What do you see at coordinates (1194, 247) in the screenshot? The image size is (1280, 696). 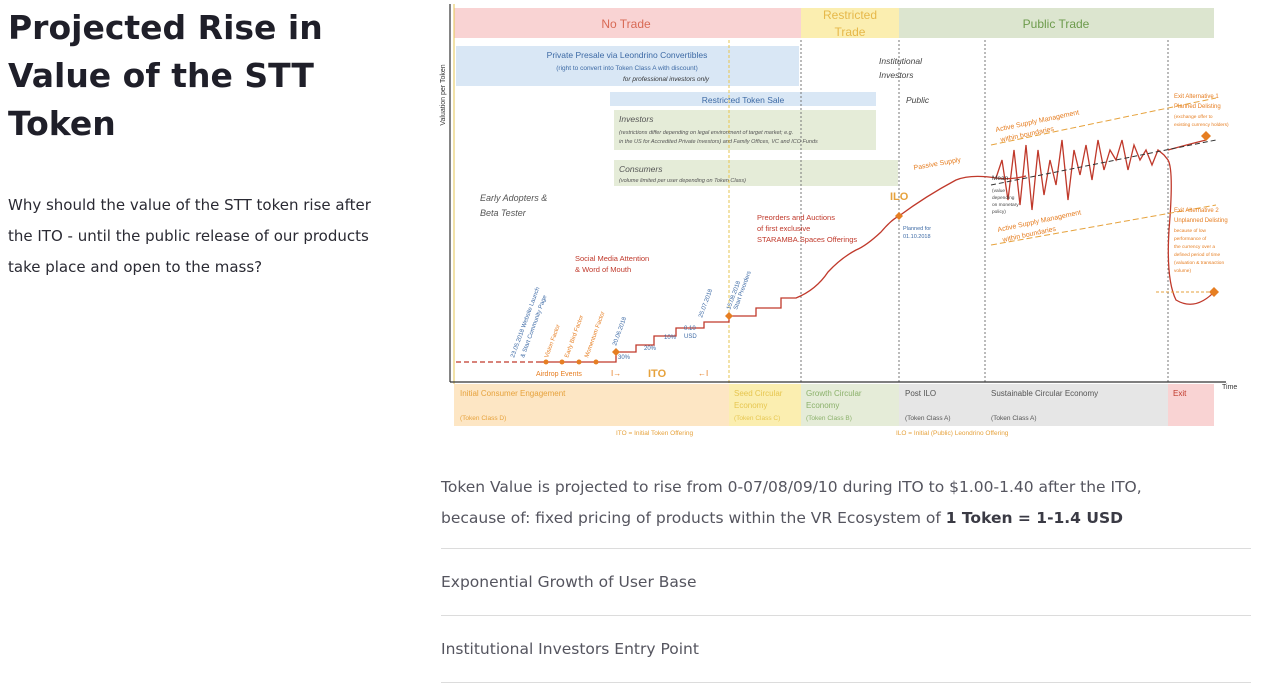 I see `exit2-sub-3: the currency over a` at bounding box center [1194, 247].